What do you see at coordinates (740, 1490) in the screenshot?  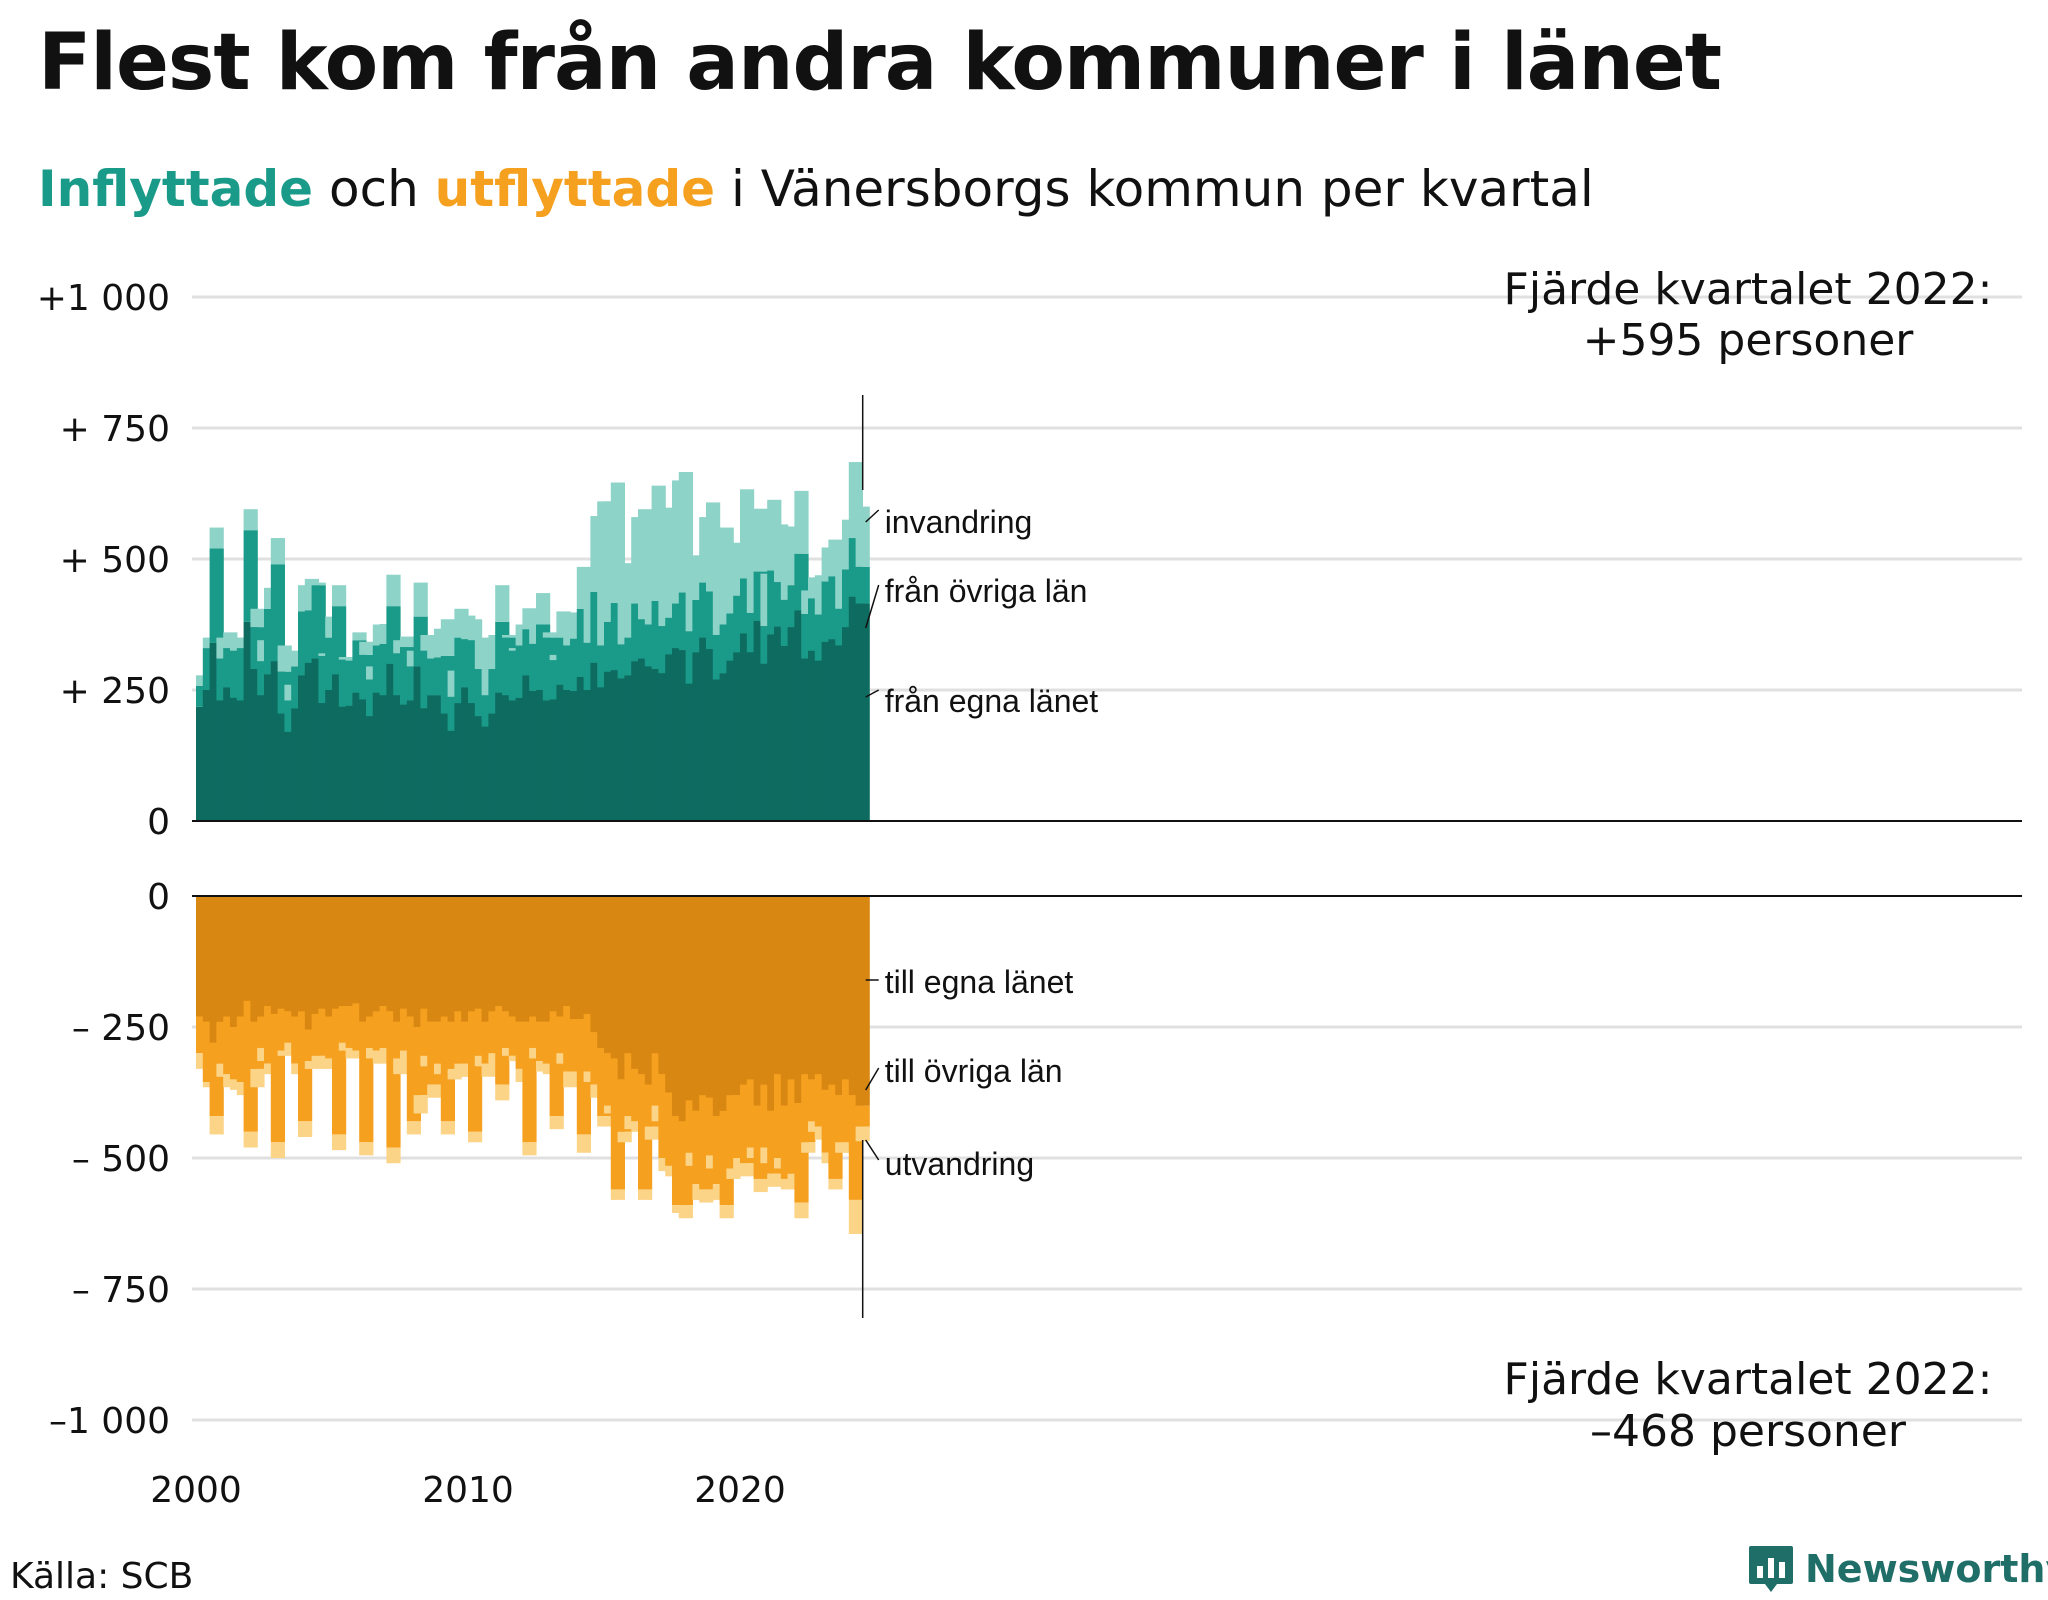 I see `x-tick-label: 2020` at bounding box center [740, 1490].